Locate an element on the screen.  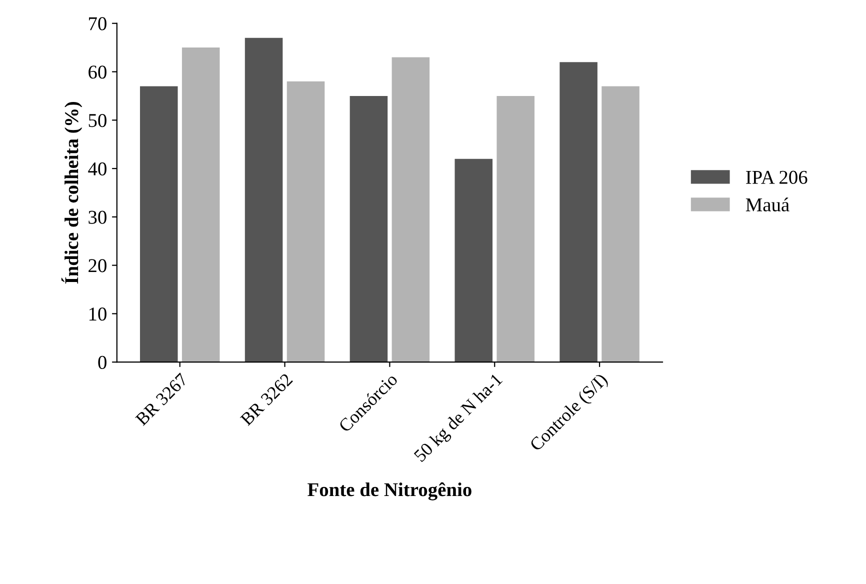
legend-label: Mauá is located at coordinates (768, 205).